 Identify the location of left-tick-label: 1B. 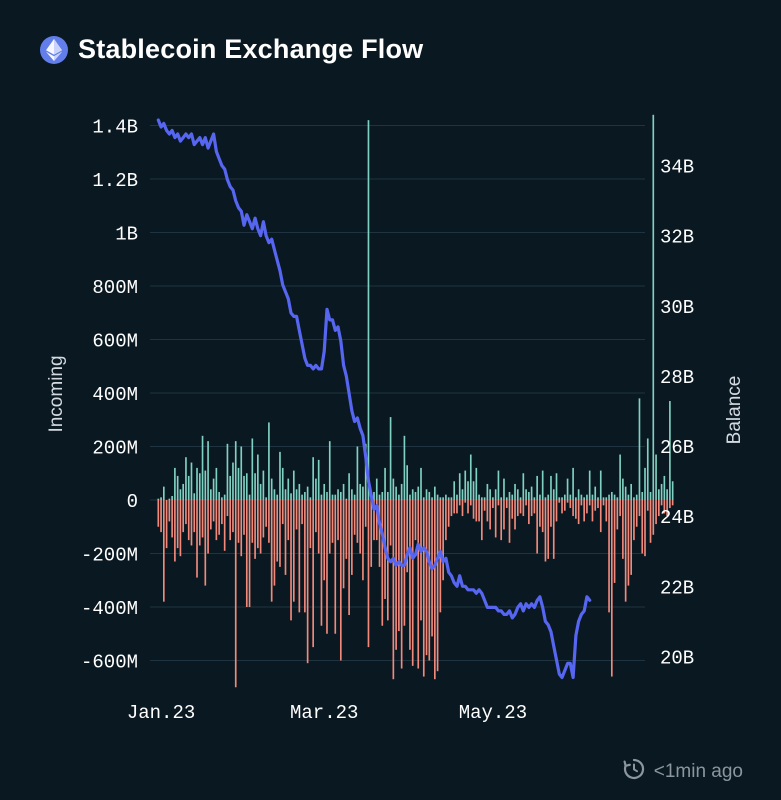
(126, 235).